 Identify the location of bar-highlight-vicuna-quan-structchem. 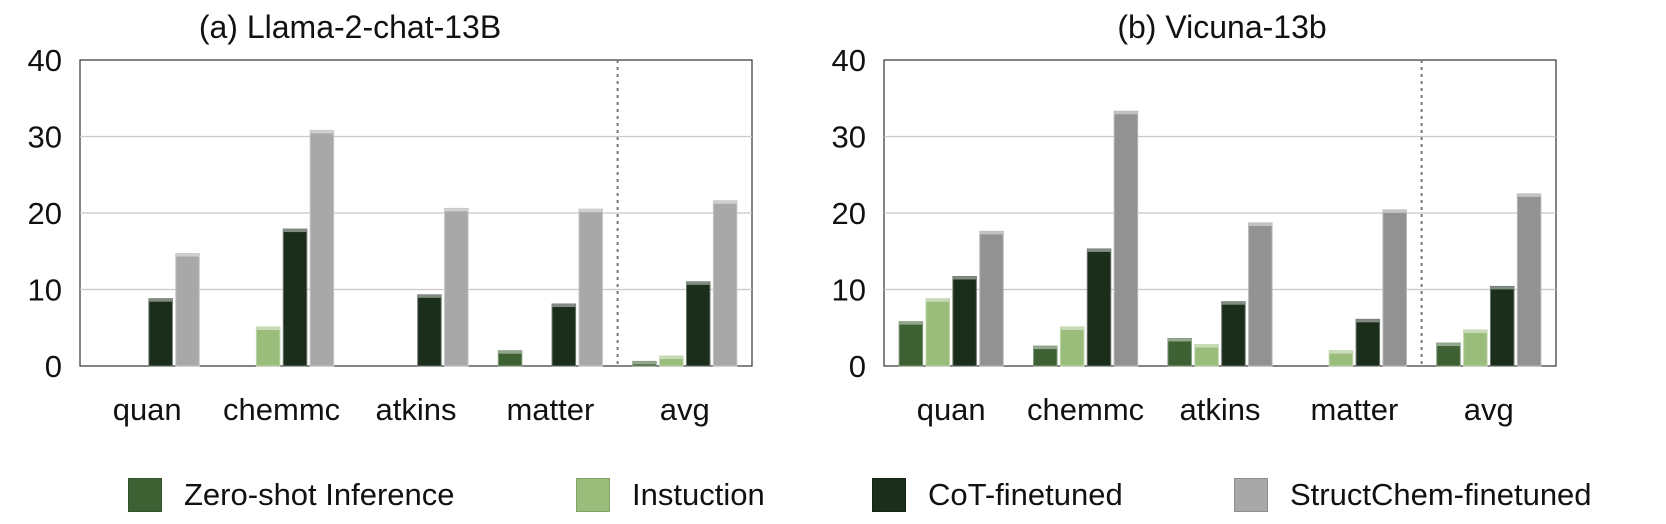
(991, 233).